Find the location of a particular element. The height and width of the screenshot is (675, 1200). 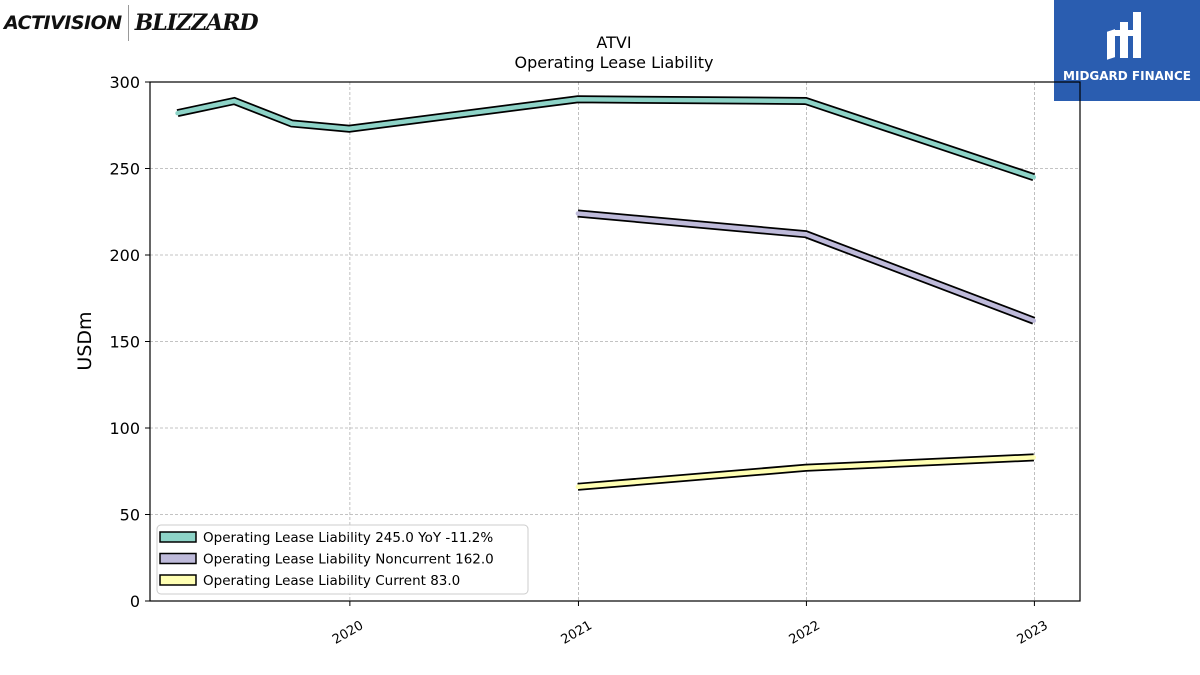

midgard-finance-logo: MIDGARD FINANCE is located at coordinates (1127, 50).